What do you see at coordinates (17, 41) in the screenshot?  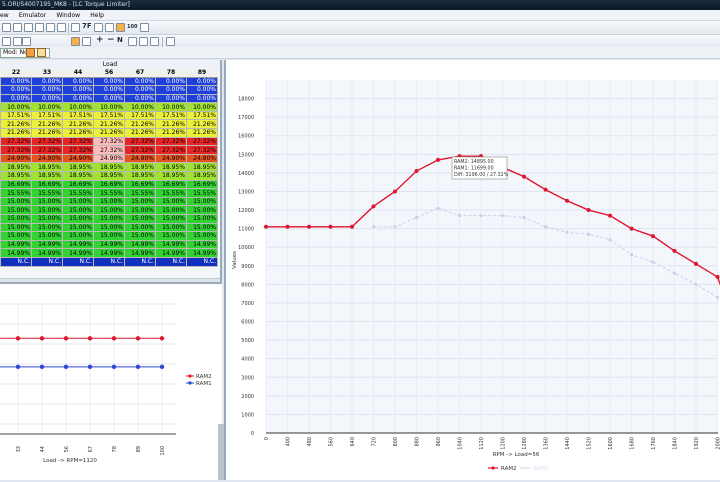 I see `copy-icon` at bounding box center [17, 41].